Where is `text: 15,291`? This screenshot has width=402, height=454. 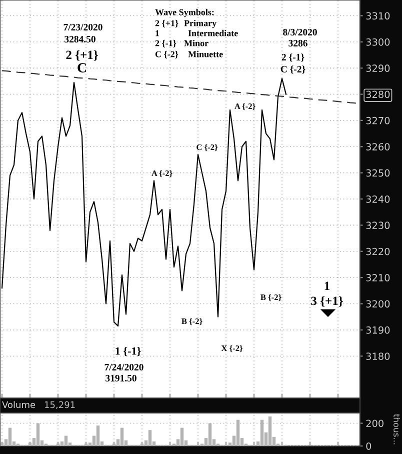
text: 15,291 is located at coordinates (59, 405).